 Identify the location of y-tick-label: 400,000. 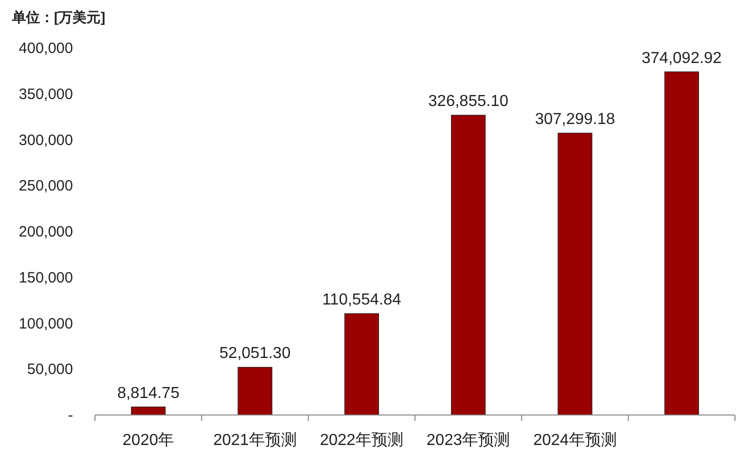
(45, 48).